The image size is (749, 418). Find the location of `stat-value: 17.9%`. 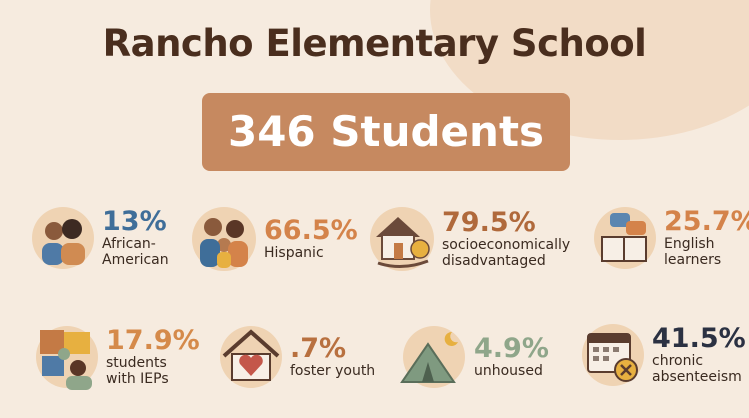

stat-value: 17.9% is located at coordinates (153, 340).